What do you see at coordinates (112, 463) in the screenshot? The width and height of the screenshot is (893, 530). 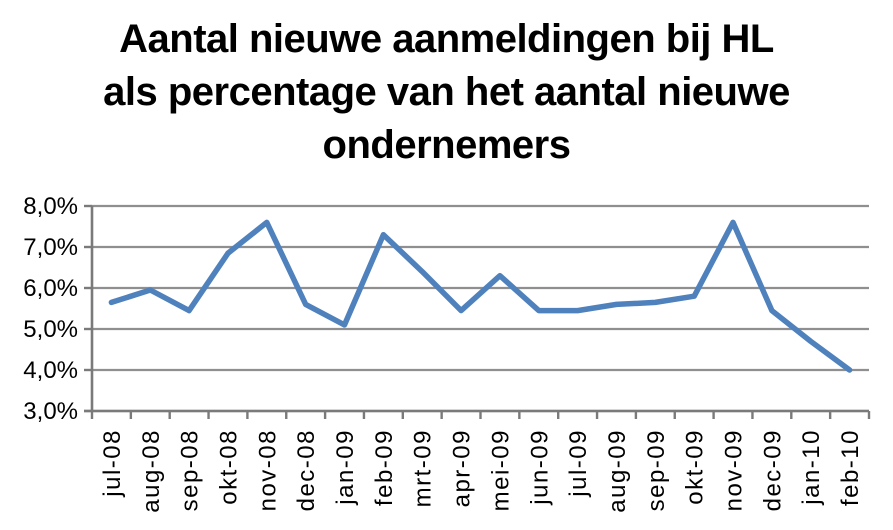 I see `x-axis-label: jul-08` at bounding box center [112, 463].